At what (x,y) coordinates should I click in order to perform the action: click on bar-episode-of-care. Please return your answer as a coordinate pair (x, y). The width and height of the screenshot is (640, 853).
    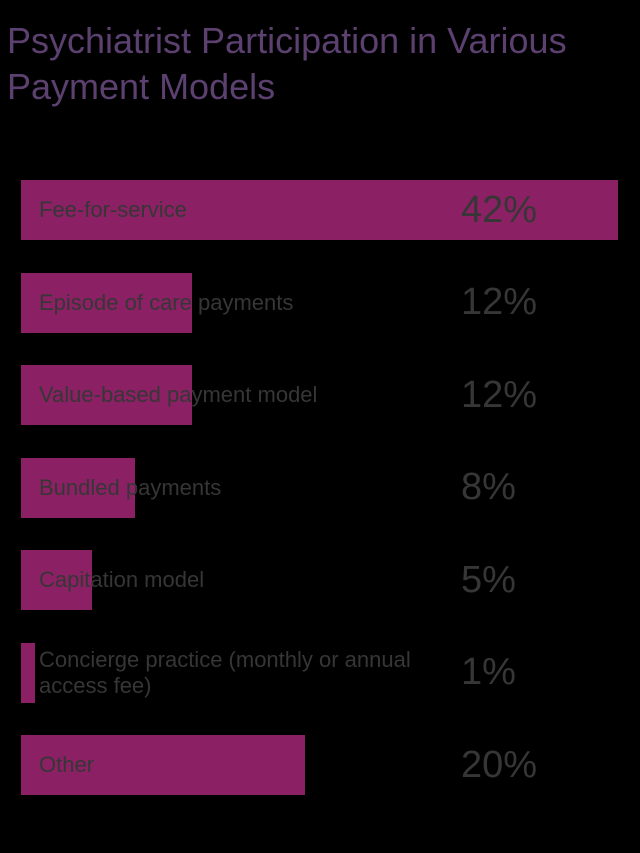
    Looking at the image, I should click on (106, 302).